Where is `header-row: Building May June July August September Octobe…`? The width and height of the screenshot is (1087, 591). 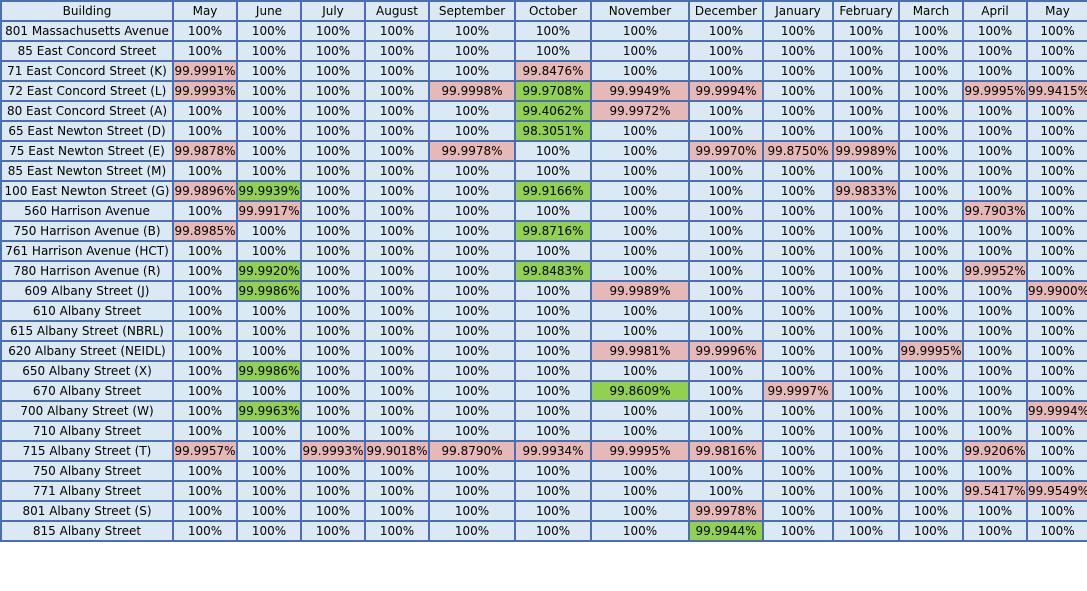 header-row: Building May June July August September Octobe… is located at coordinates (543, 11).